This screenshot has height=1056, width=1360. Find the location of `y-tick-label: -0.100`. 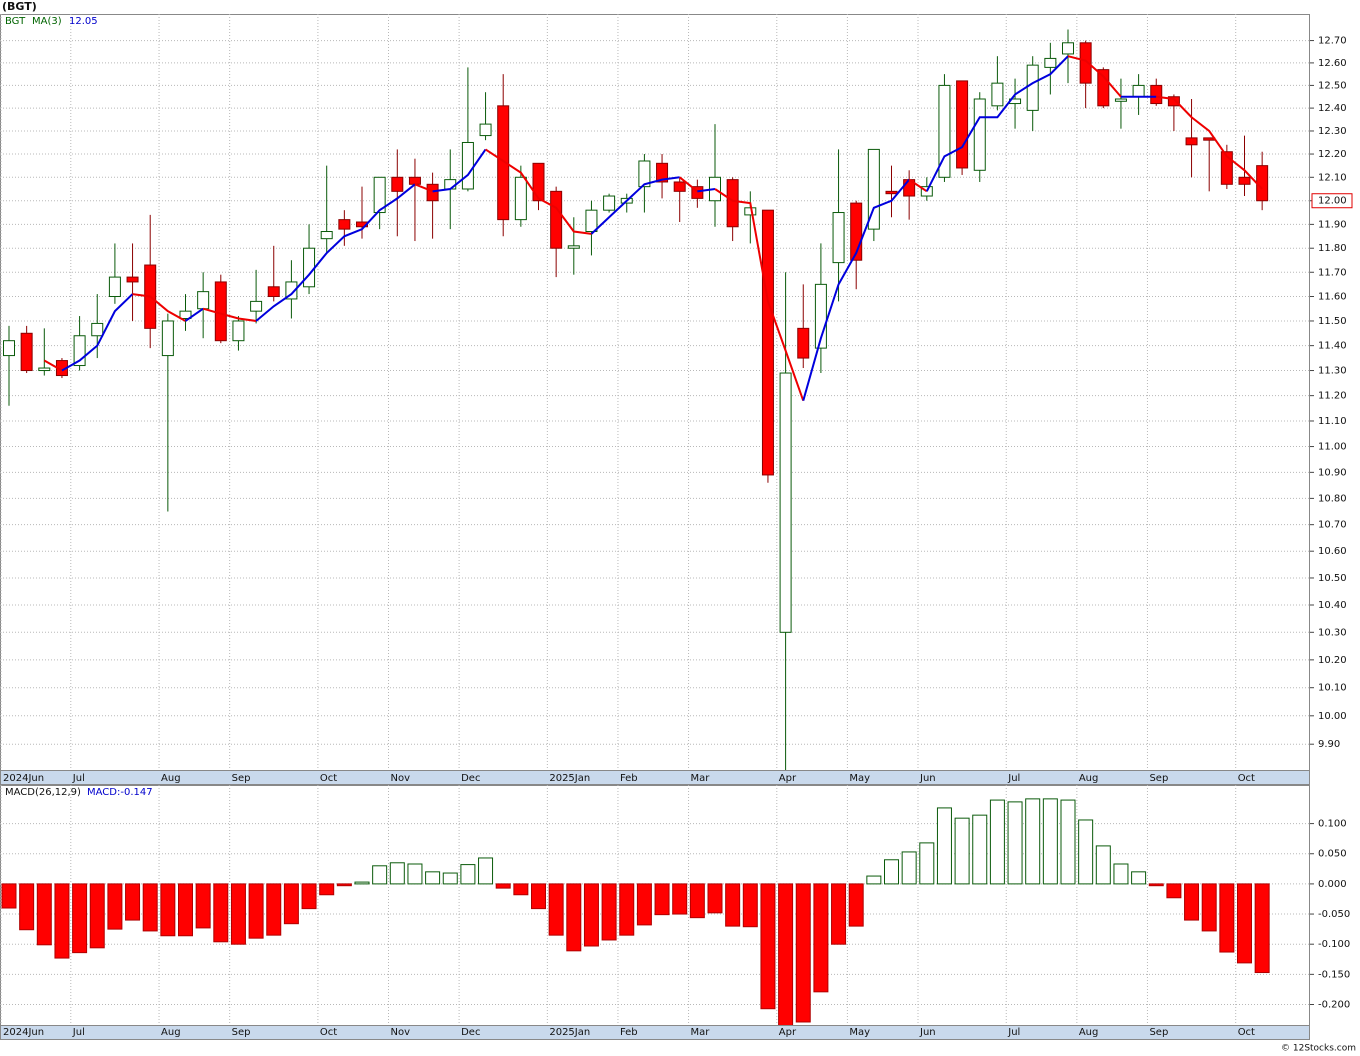

y-tick-label: -0.100 is located at coordinates (1334, 944).